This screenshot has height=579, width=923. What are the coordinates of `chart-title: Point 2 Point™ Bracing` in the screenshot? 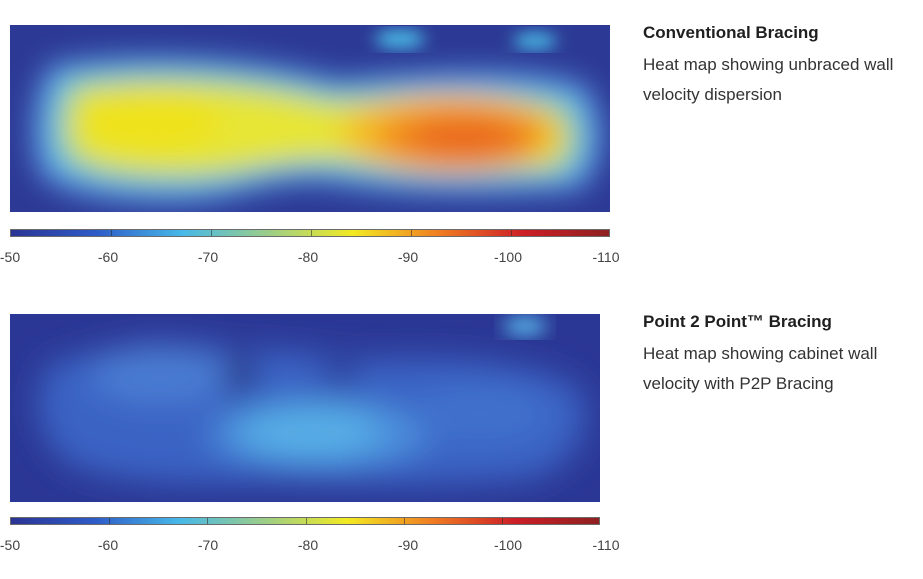 It's located at (737, 321).